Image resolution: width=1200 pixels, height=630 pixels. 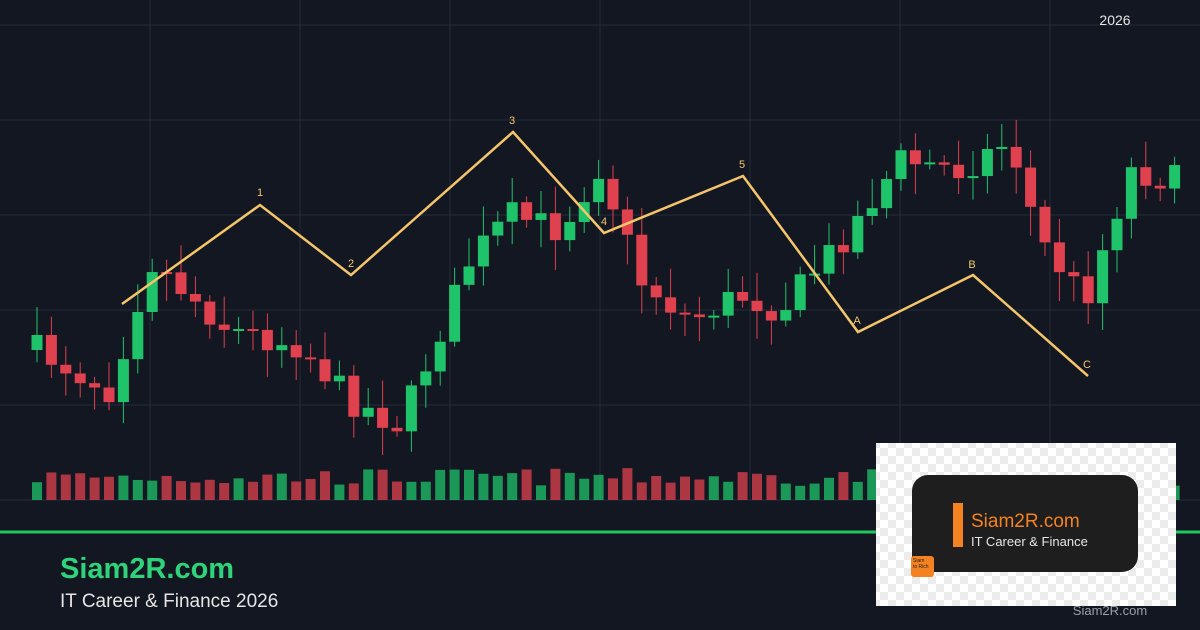 What do you see at coordinates (1029, 541) in the screenshot?
I see `logo-tagline: IT Career & Finance` at bounding box center [1029, 541].